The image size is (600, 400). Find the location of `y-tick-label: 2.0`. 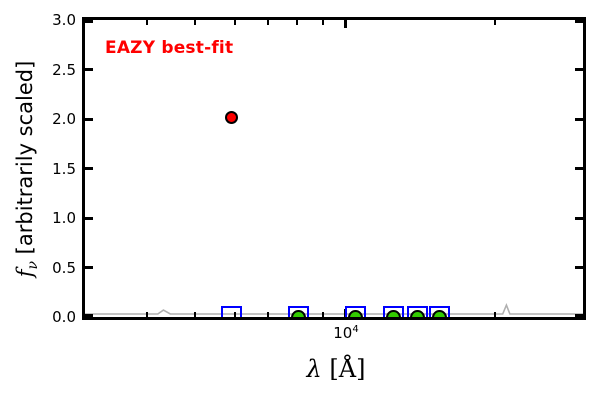

y-tick-label: 2.0 is located at coordinates (64, 119).